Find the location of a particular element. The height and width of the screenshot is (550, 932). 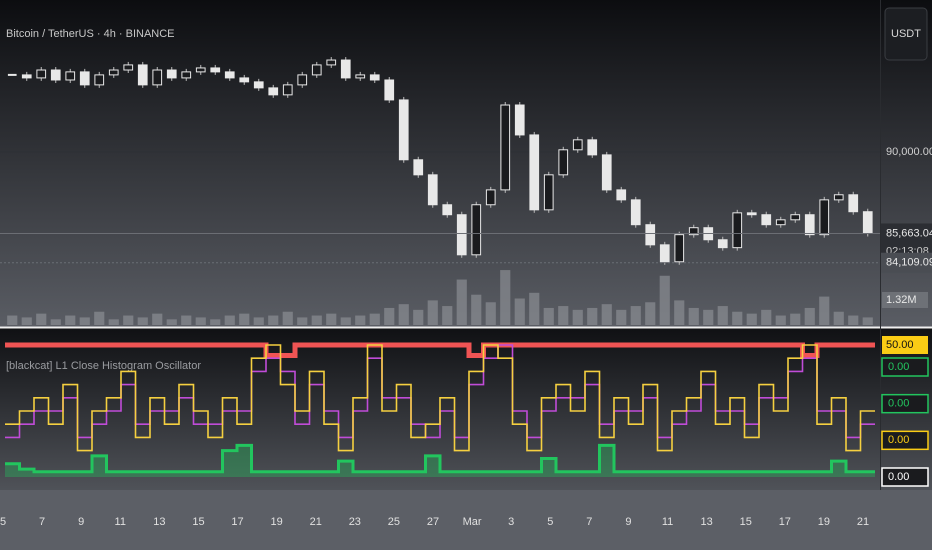

x-tick-label: 15 is located at coordinates (198, 522).